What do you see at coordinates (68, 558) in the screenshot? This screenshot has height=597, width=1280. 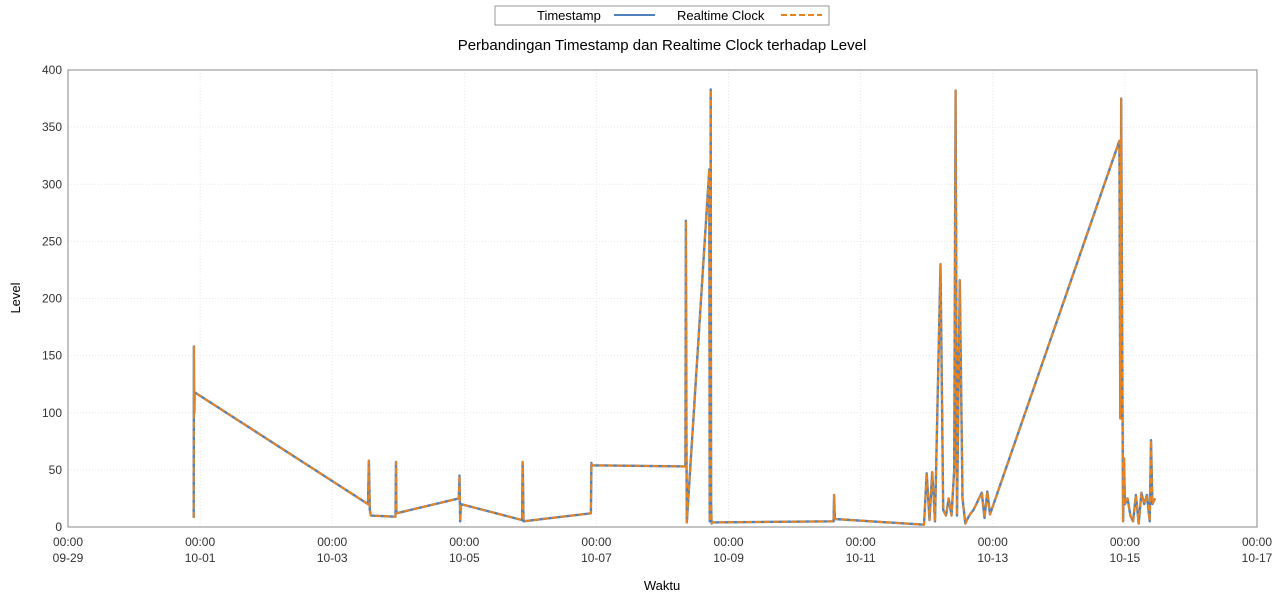 I see `x-tick-date: 09-29` at bounding box center [68, 558].